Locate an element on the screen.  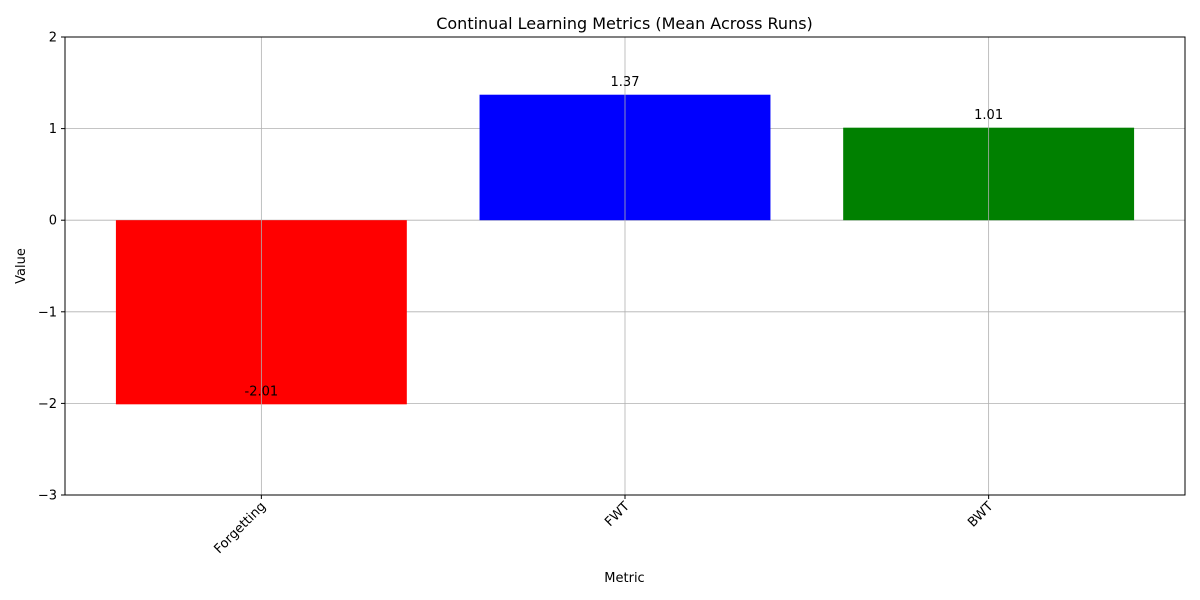
x-tick-label: Forgetting is located at coordinates (240, 528).